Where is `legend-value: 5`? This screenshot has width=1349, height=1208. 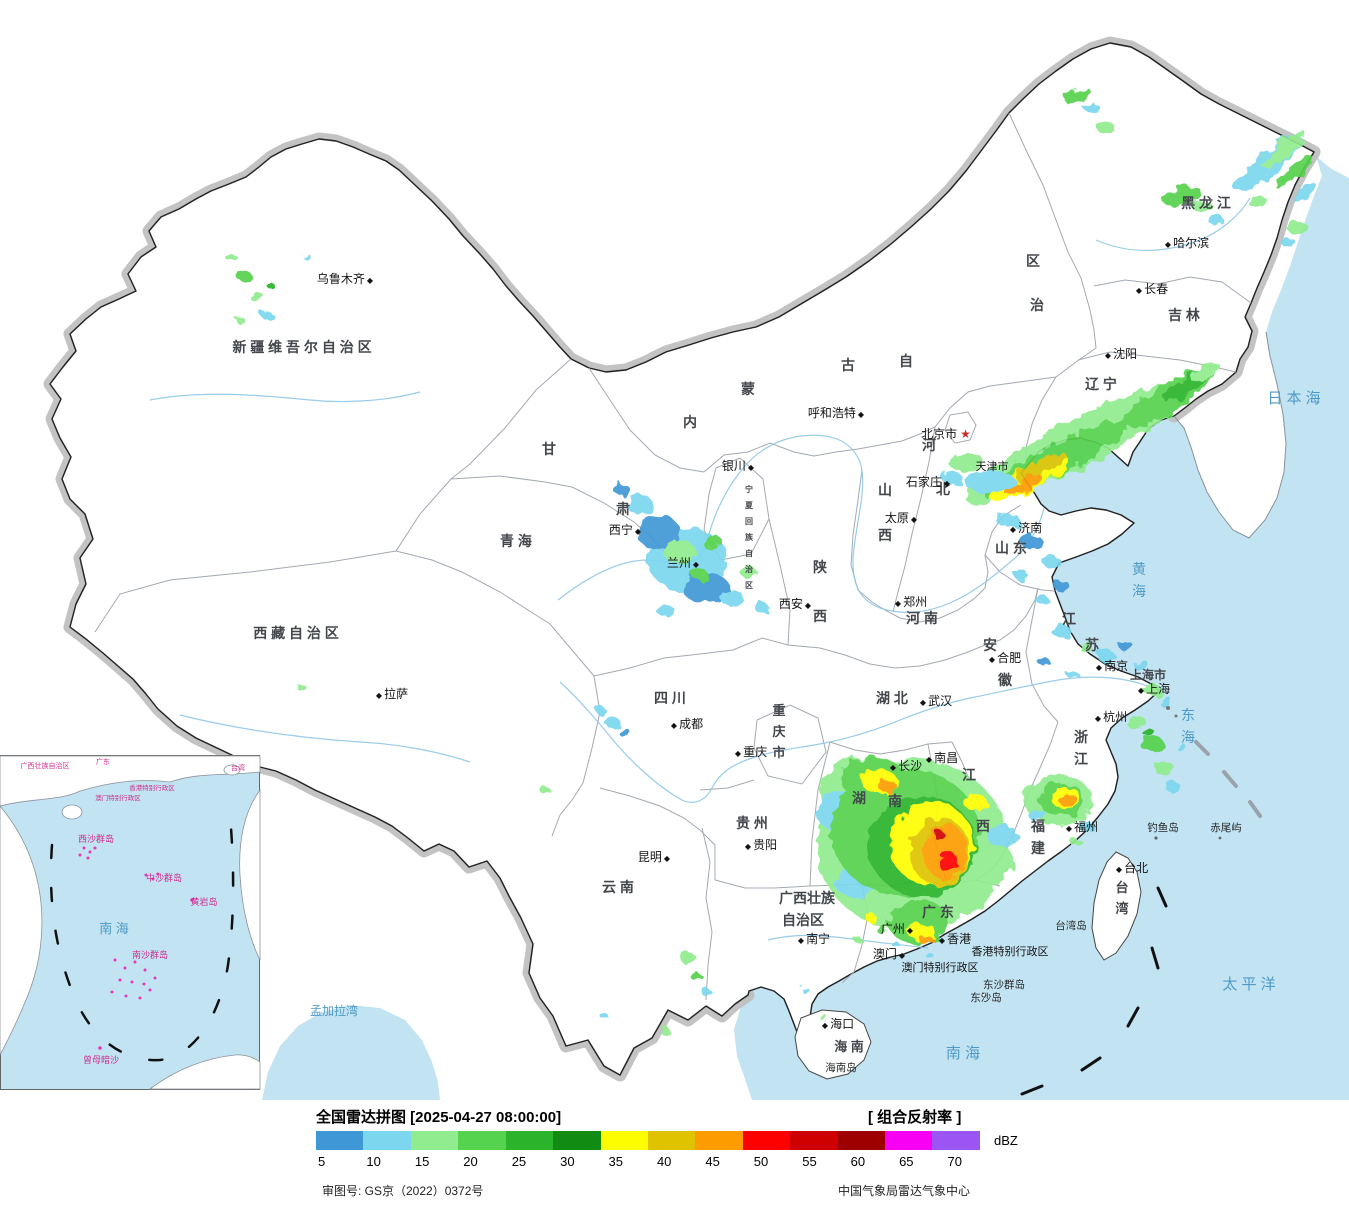
legend-value: 5 is located at coordinates (322, 1161).